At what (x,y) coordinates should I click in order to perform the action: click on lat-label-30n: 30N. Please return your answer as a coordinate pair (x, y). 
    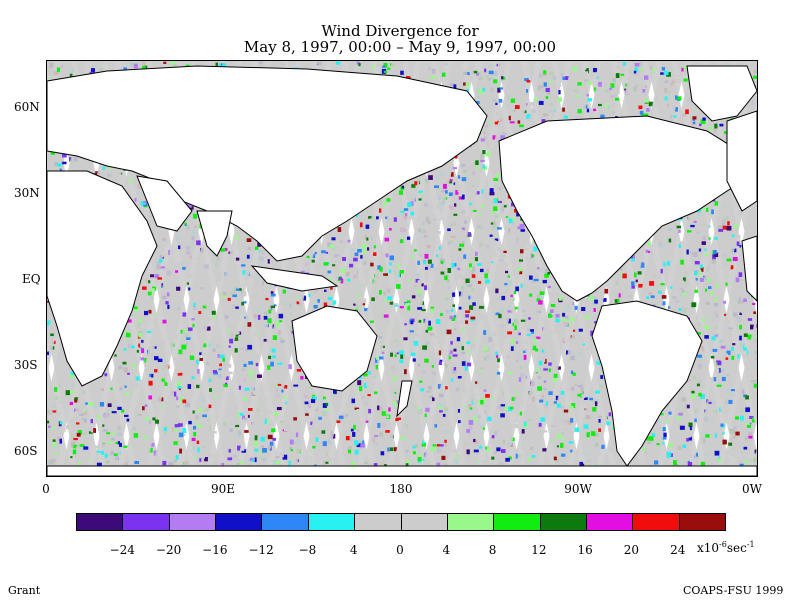
    Looking at the image, I should click on (27, 193).